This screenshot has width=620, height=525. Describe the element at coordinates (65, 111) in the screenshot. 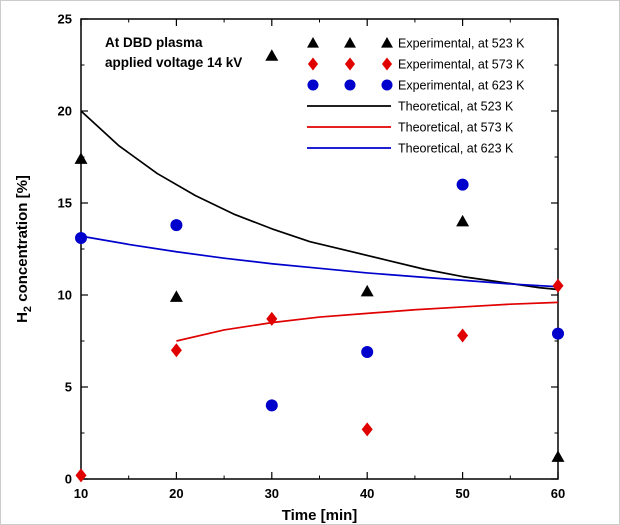

I see `y-tick-label: 20` at that location.